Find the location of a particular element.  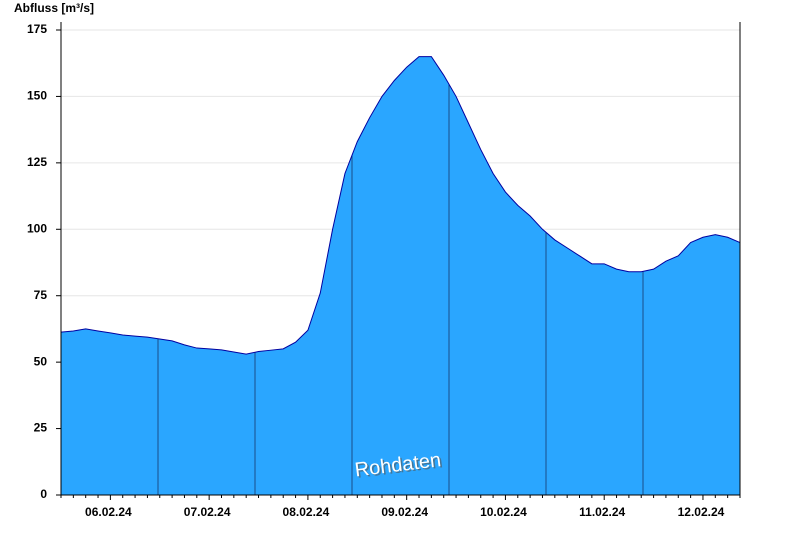

y-tick-label: 125 is located at coordinates (37, 162).